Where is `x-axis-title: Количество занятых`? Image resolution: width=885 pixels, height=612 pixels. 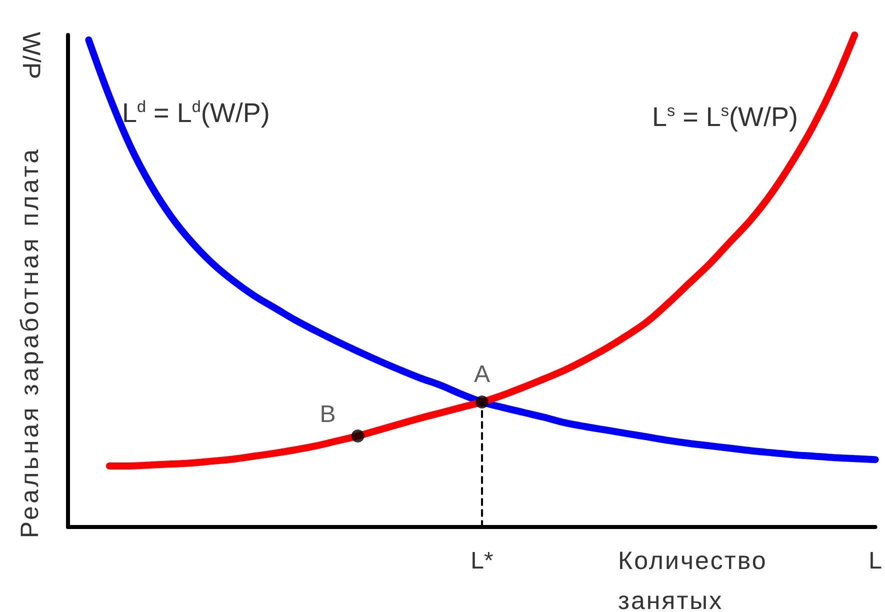
x-axis-title: Количество занятых is located at coordinates (693, 579).